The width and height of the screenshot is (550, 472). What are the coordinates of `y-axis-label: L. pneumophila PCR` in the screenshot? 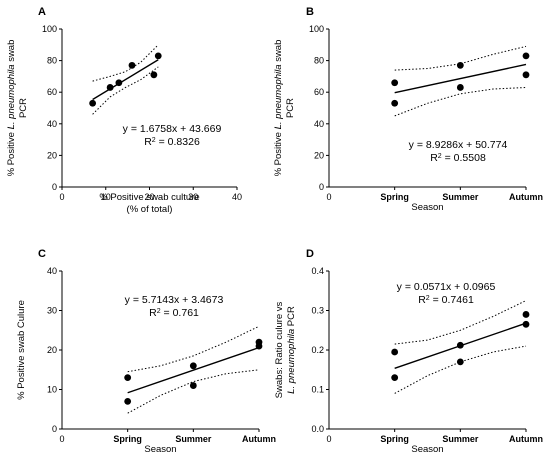 It's located at (291, 350).